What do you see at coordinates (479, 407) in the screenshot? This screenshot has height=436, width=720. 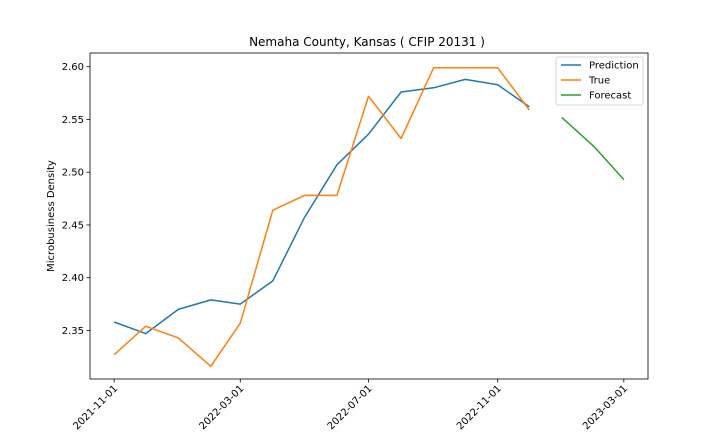 I see `x-tick-label: 2022-11-01` at bounding box center [479, 407].